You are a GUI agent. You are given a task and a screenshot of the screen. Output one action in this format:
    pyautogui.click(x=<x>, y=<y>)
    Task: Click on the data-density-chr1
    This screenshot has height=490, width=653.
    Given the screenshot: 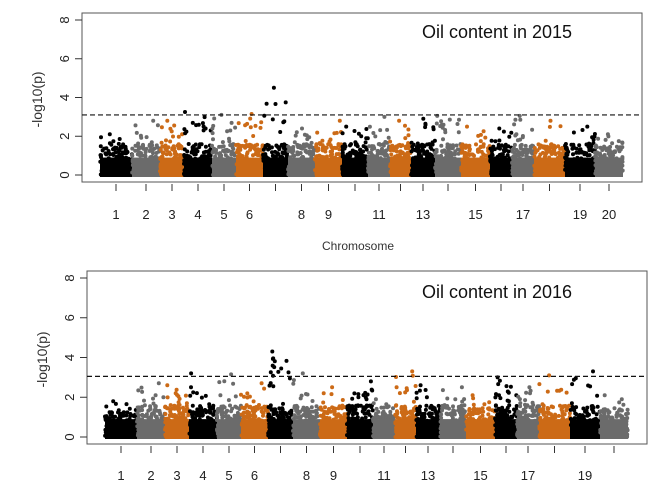 What is the action you would take?
    pyautogui.click(x=121, y=429)
    